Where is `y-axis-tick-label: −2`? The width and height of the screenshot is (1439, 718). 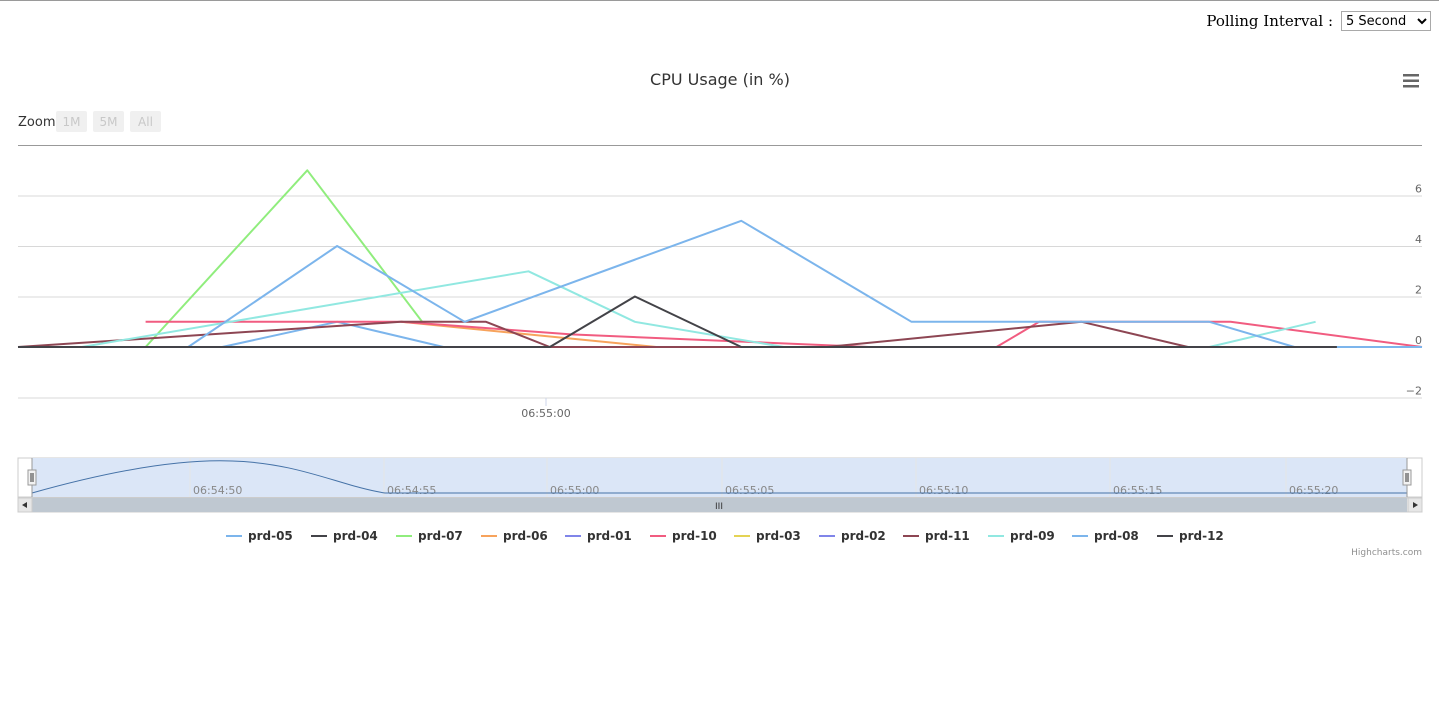 y-axis-tick-label: −2 is located at coordinates (1414, 391).